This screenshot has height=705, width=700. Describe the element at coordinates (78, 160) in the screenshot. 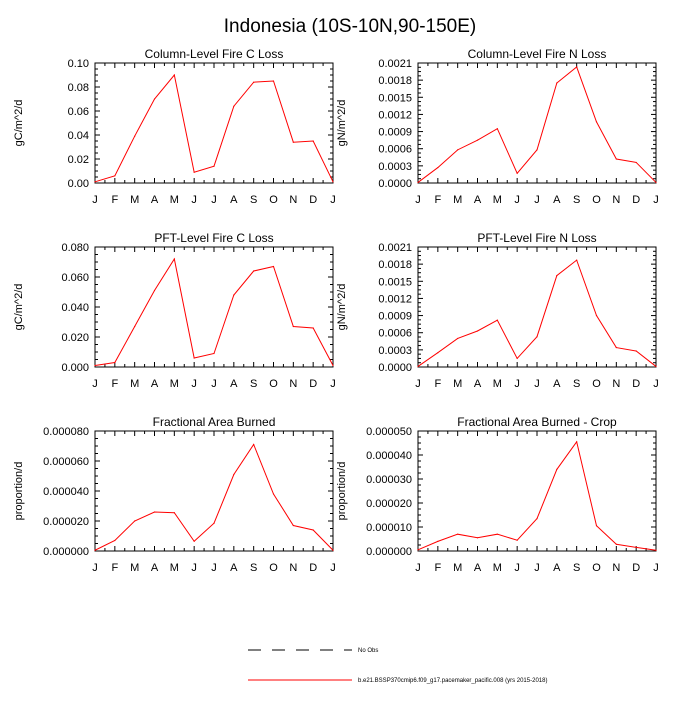

I see `y-tick-label: 0.02` at that location.